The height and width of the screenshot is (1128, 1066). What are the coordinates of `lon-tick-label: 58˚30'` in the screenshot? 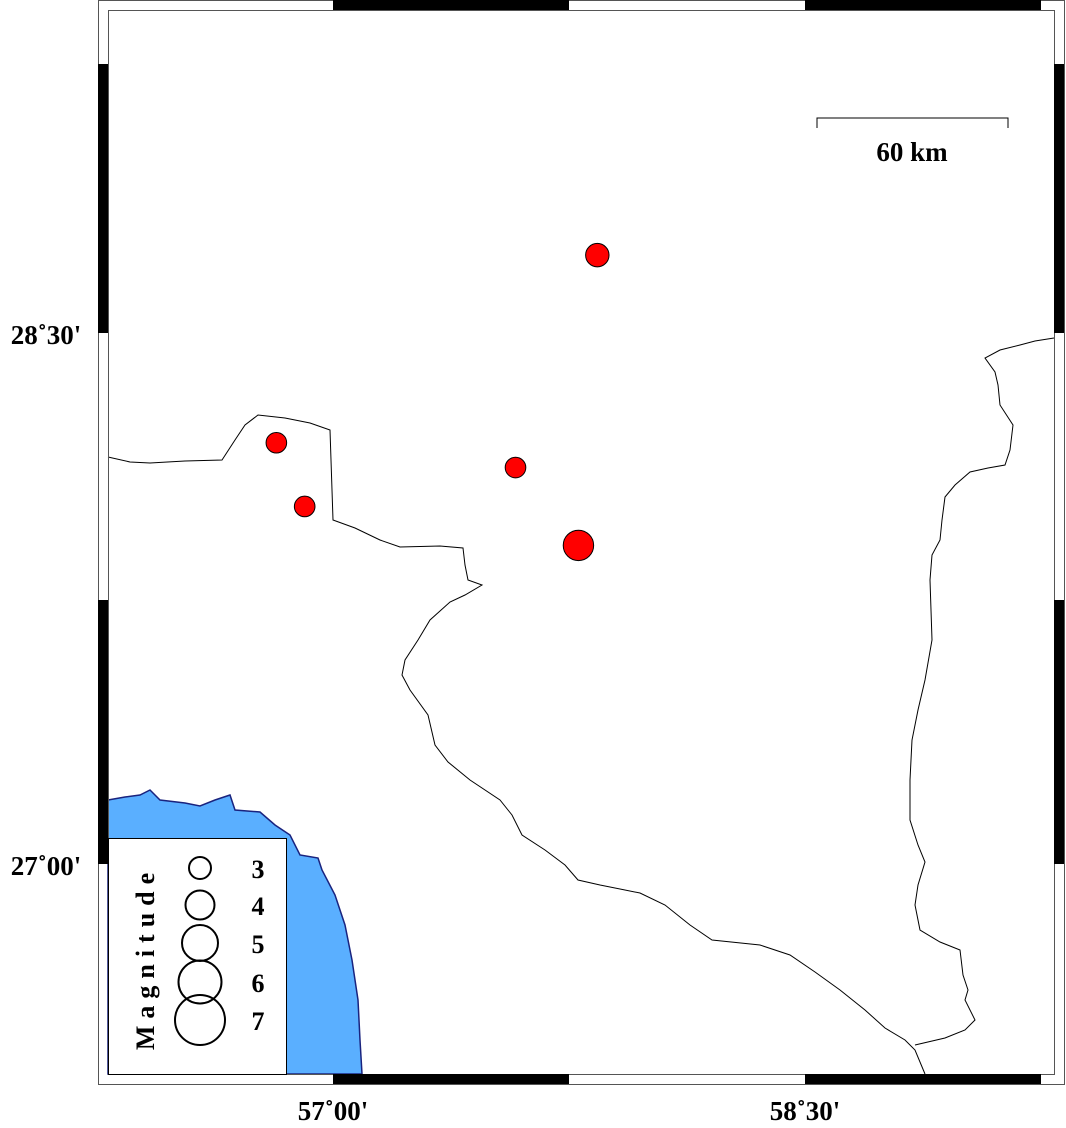 It's located at (805, 1109).